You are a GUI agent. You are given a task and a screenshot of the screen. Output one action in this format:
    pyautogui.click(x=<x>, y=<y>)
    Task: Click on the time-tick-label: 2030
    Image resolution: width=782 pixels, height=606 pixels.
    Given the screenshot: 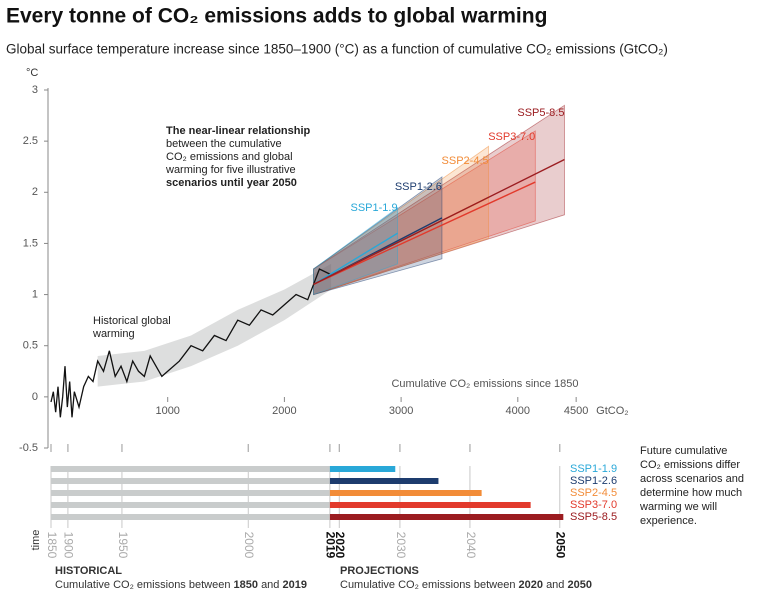 What is the action you would take?
    pyautogui.click(x=401, y=545)
    